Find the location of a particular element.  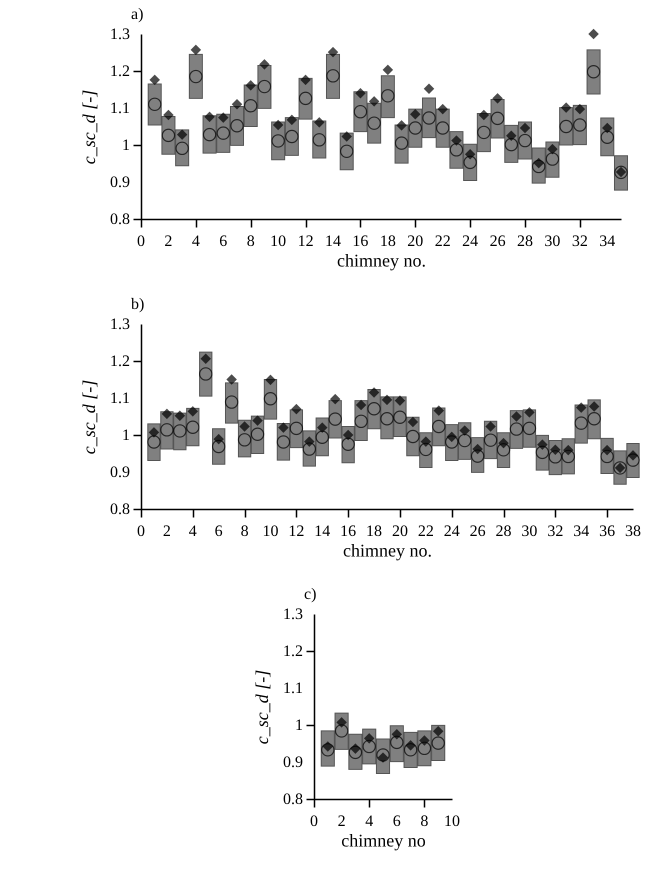

x-tick-label: 14 is located at coordinates (322, 531).